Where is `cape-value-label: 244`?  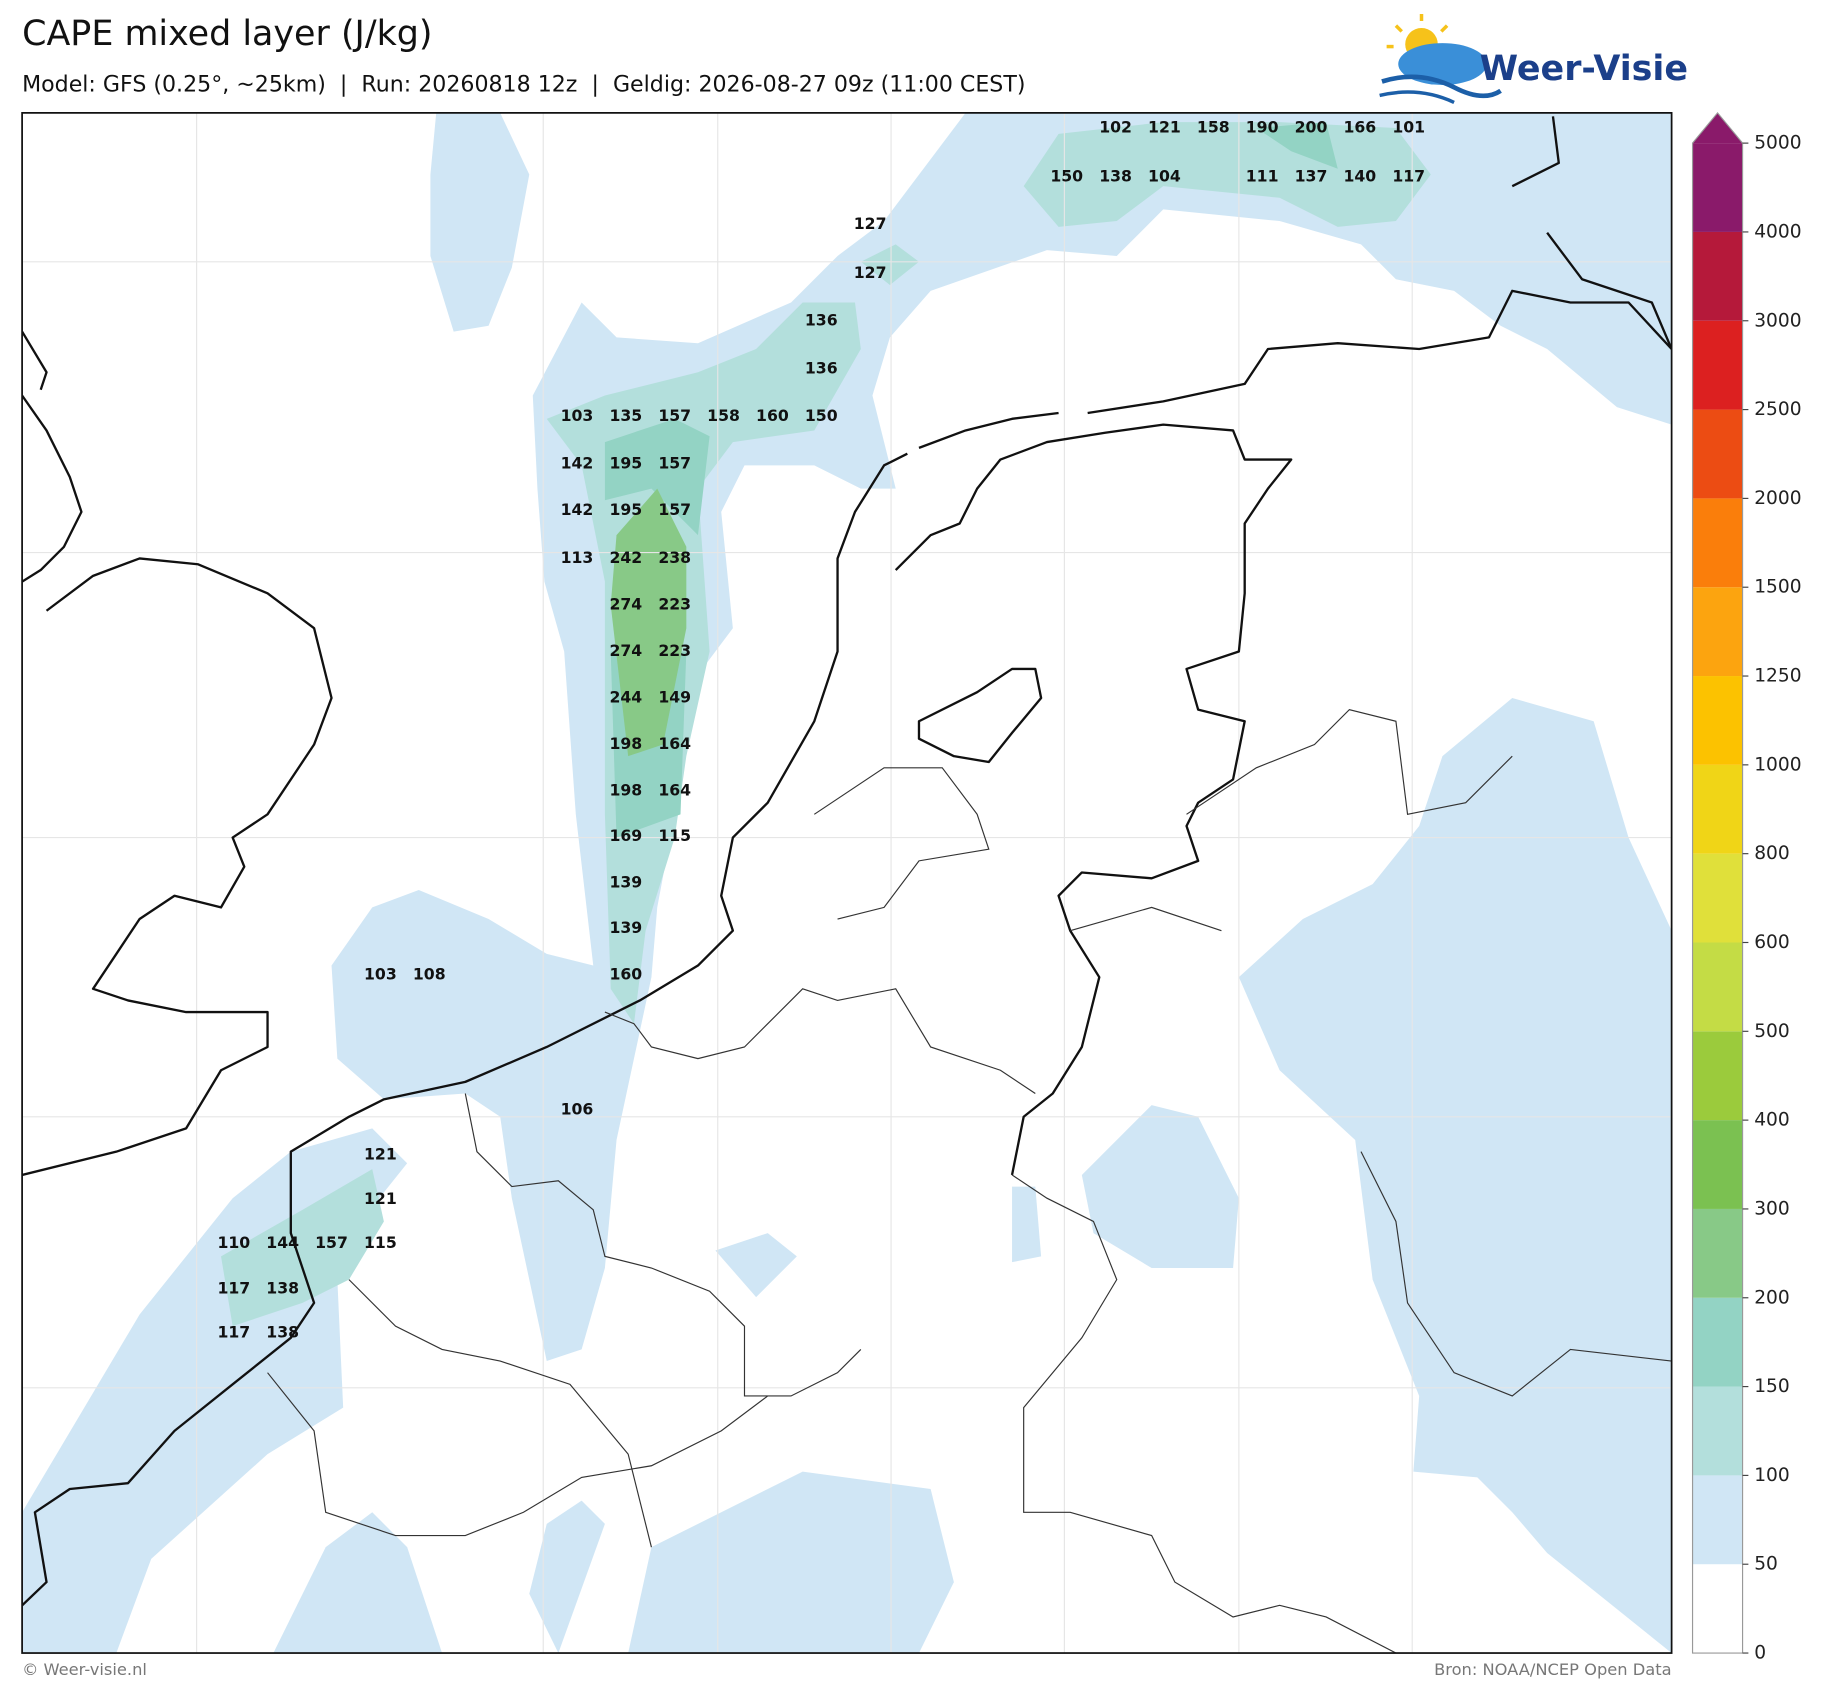 cape-value-label: 244 is located at coordinates (625, 697).